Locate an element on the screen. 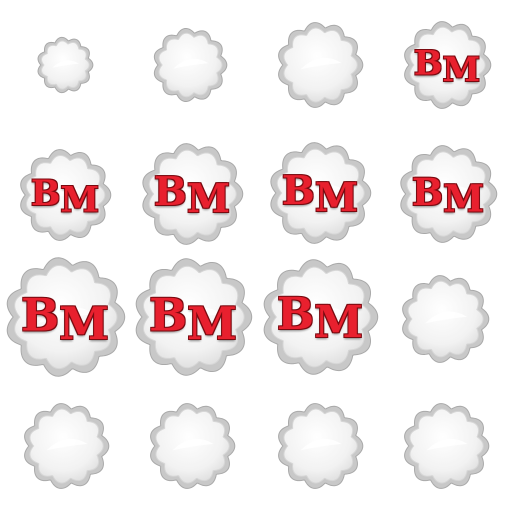  cloud-frame-6: BM is located at coordinates (192, 194).